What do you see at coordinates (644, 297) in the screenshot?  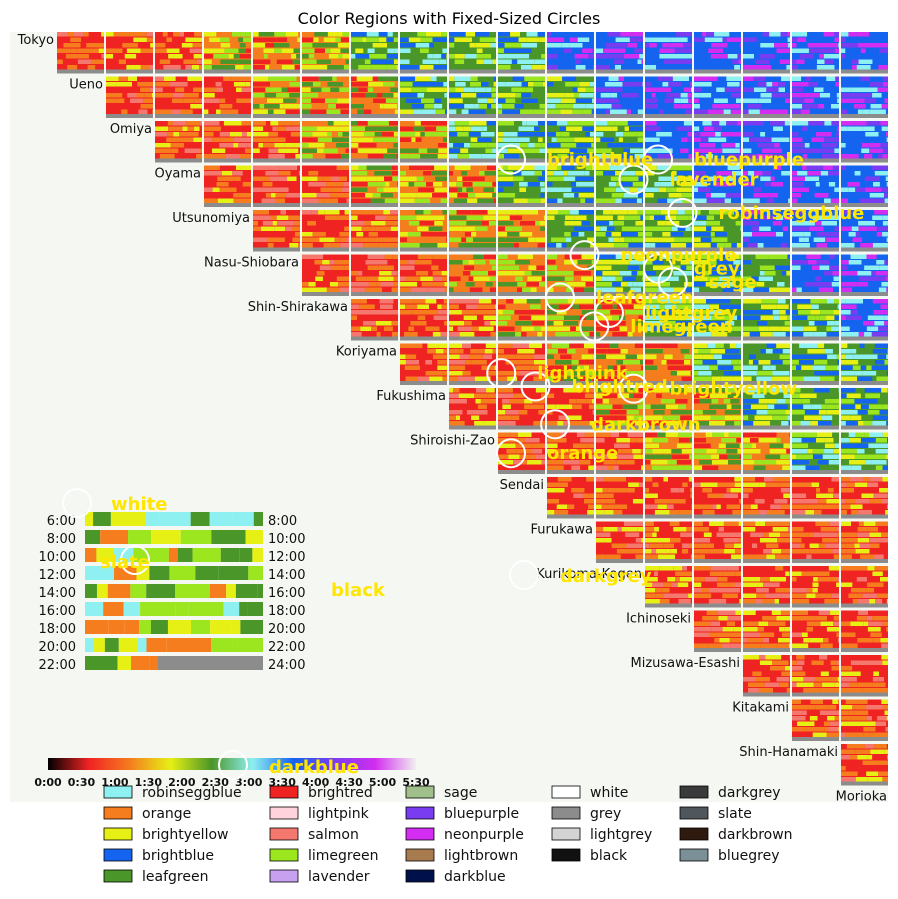 I see `region-label: leafgreen` at bounding box center [644, 297].